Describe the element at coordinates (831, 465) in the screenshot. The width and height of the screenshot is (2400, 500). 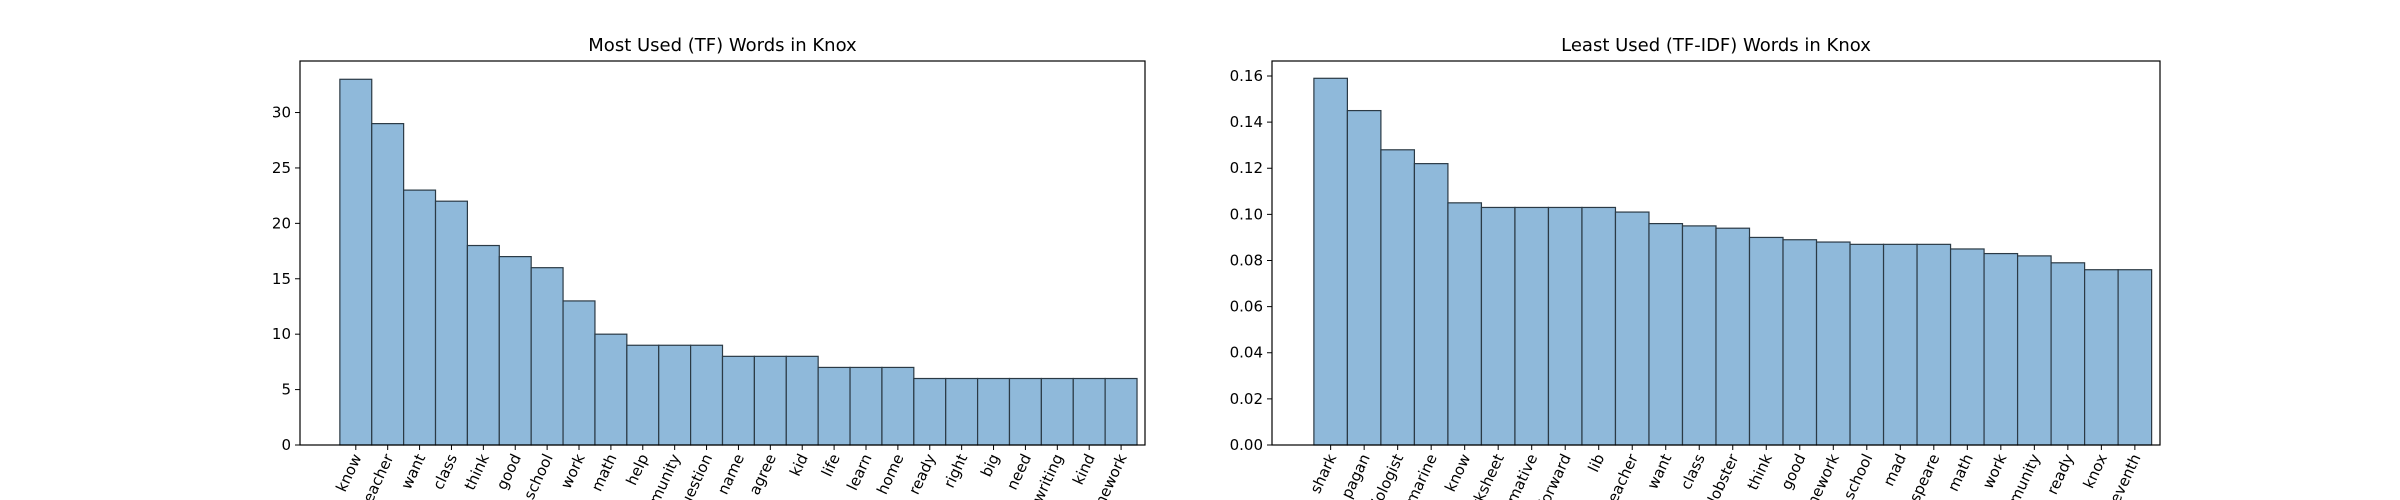
I see `x-tick-label: life` at that location.